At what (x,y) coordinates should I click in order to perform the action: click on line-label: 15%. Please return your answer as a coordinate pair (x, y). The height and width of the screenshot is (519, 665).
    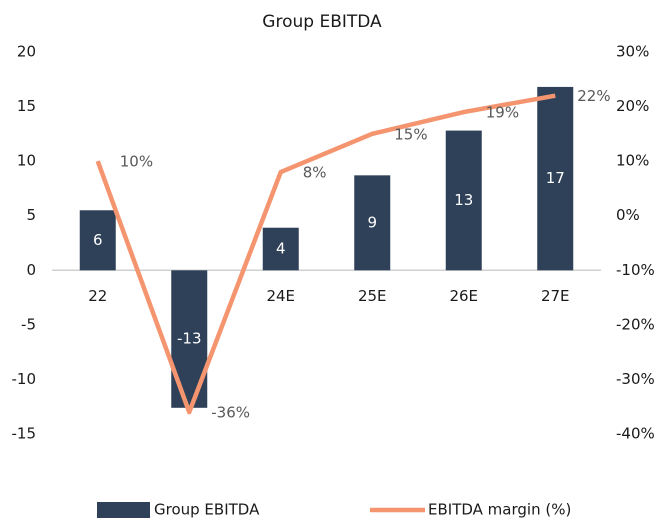
    Looking at the image, I should click on (410, 134).